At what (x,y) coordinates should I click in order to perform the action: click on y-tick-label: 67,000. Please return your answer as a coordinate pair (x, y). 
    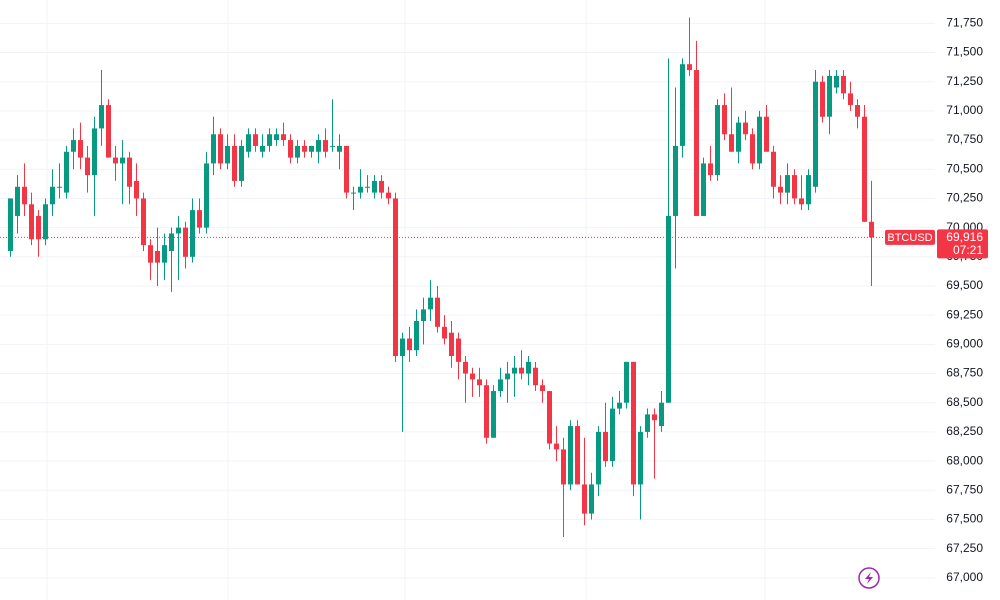
    Looking at the image, I should click on (964, 577).